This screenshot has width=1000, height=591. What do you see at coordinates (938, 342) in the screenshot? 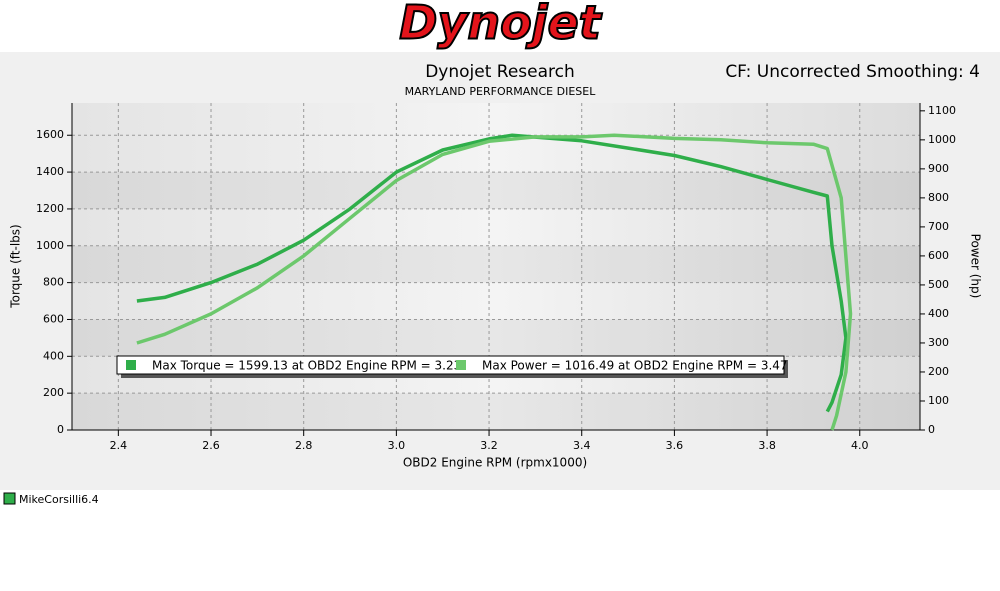
I see `y2-tick-label: 300` at bounding box center [938, 342].